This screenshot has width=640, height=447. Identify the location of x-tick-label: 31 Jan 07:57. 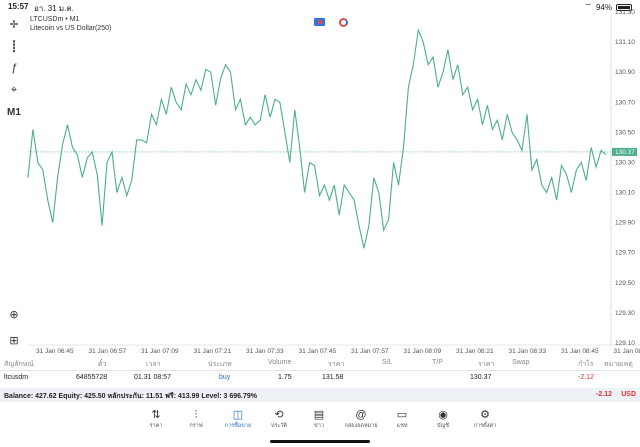
(370, 351).